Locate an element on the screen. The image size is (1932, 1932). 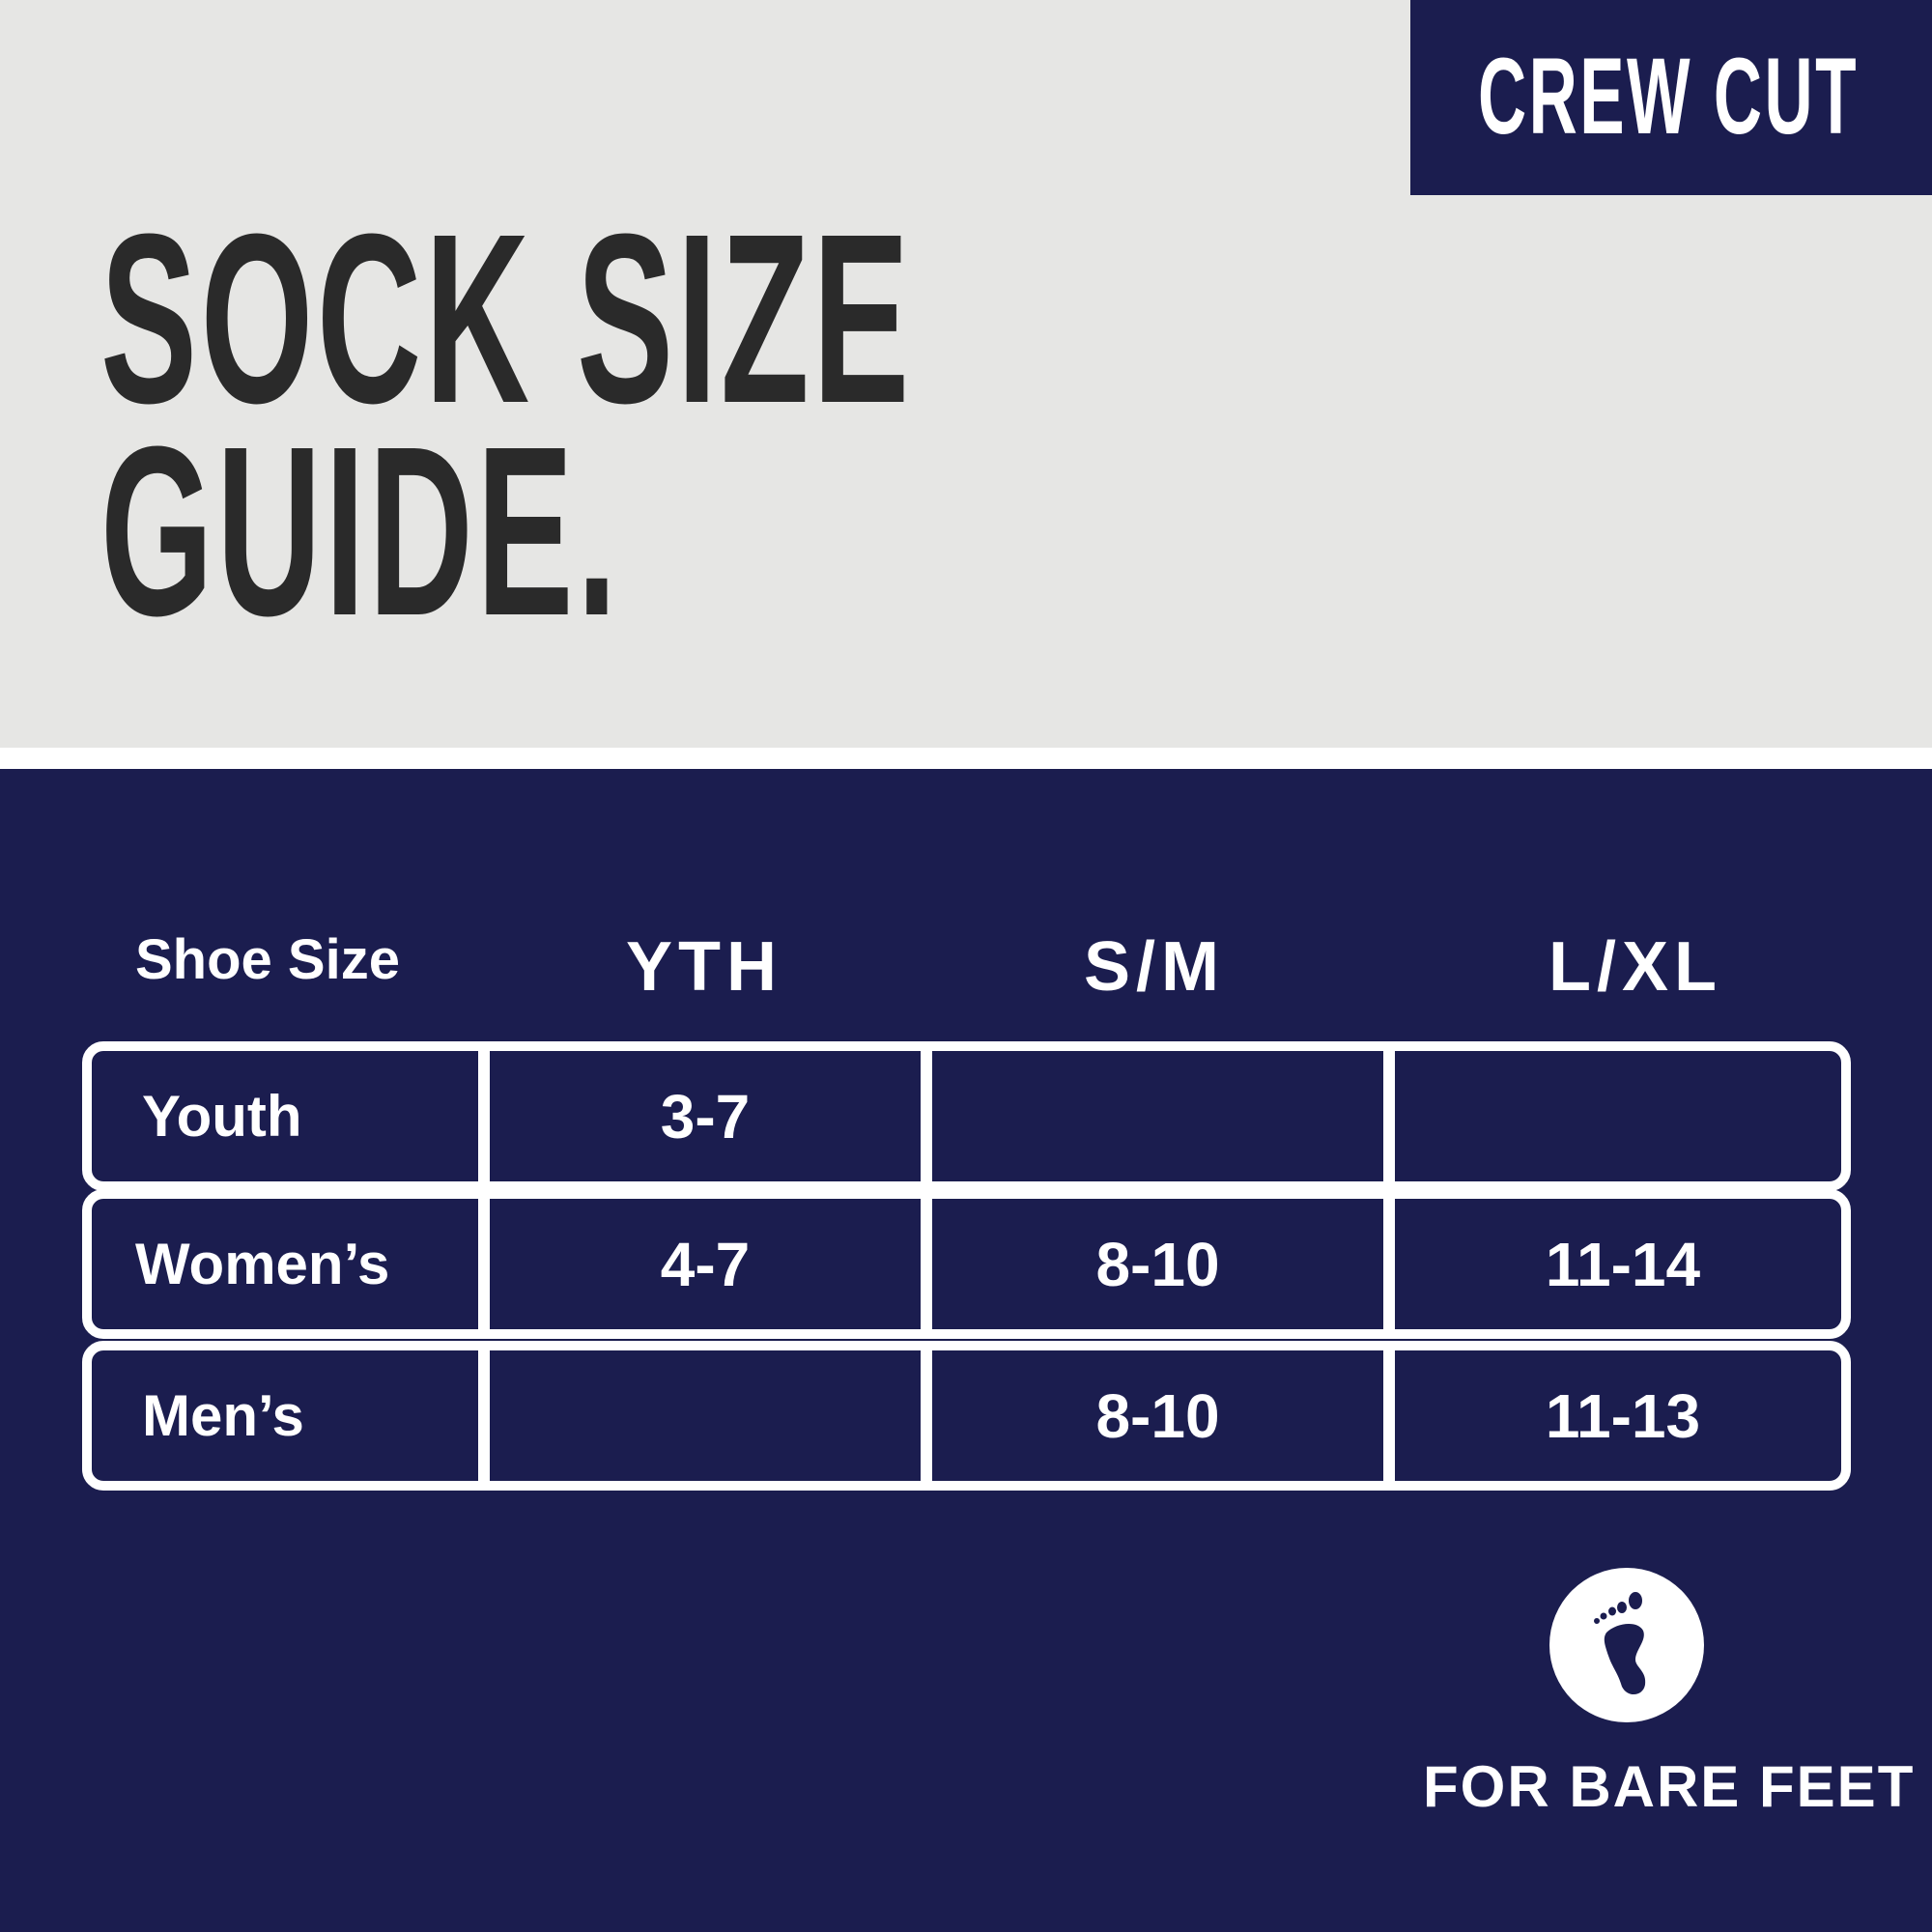
crew-cut-badge: CREW CUT is located at coordinates (1671, 97).